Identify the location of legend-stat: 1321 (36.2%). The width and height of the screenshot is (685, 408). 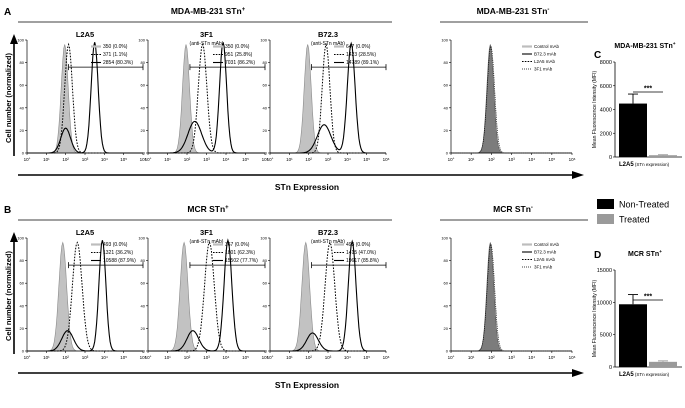
(118, 253).